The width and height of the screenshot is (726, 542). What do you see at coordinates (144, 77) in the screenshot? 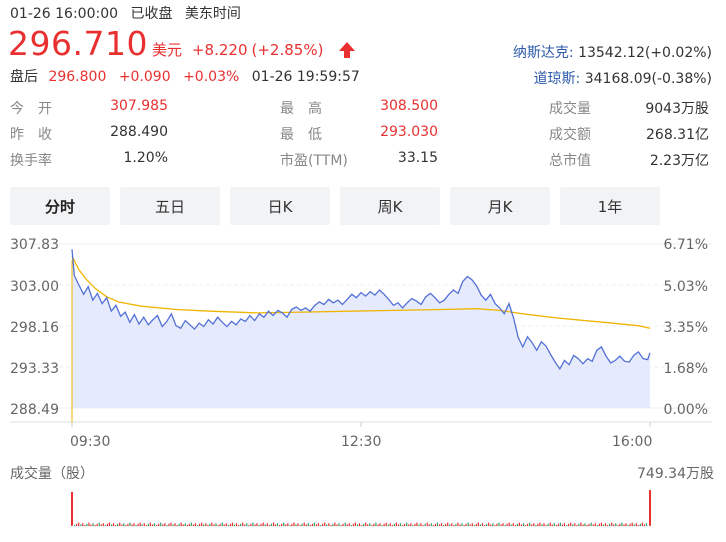
I see `after-hours-change: +0.090` at bounding box center [144, 77].